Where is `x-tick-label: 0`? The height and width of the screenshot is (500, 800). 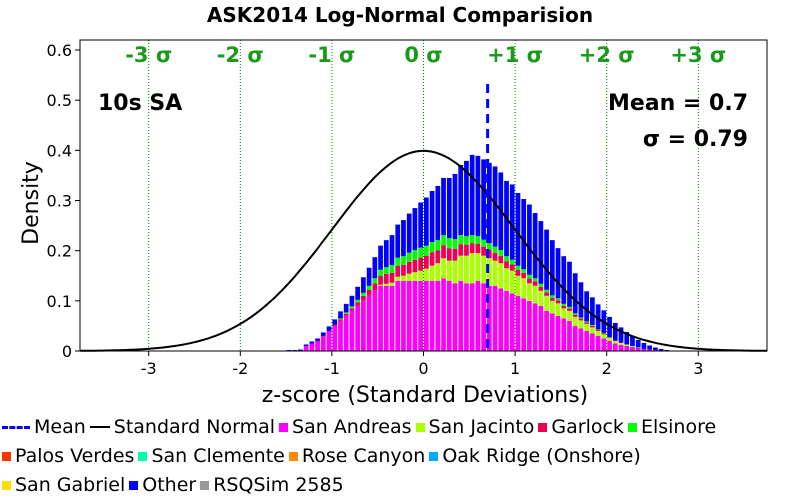 x-tick-label: 0 is located at coordinates (423, 368).